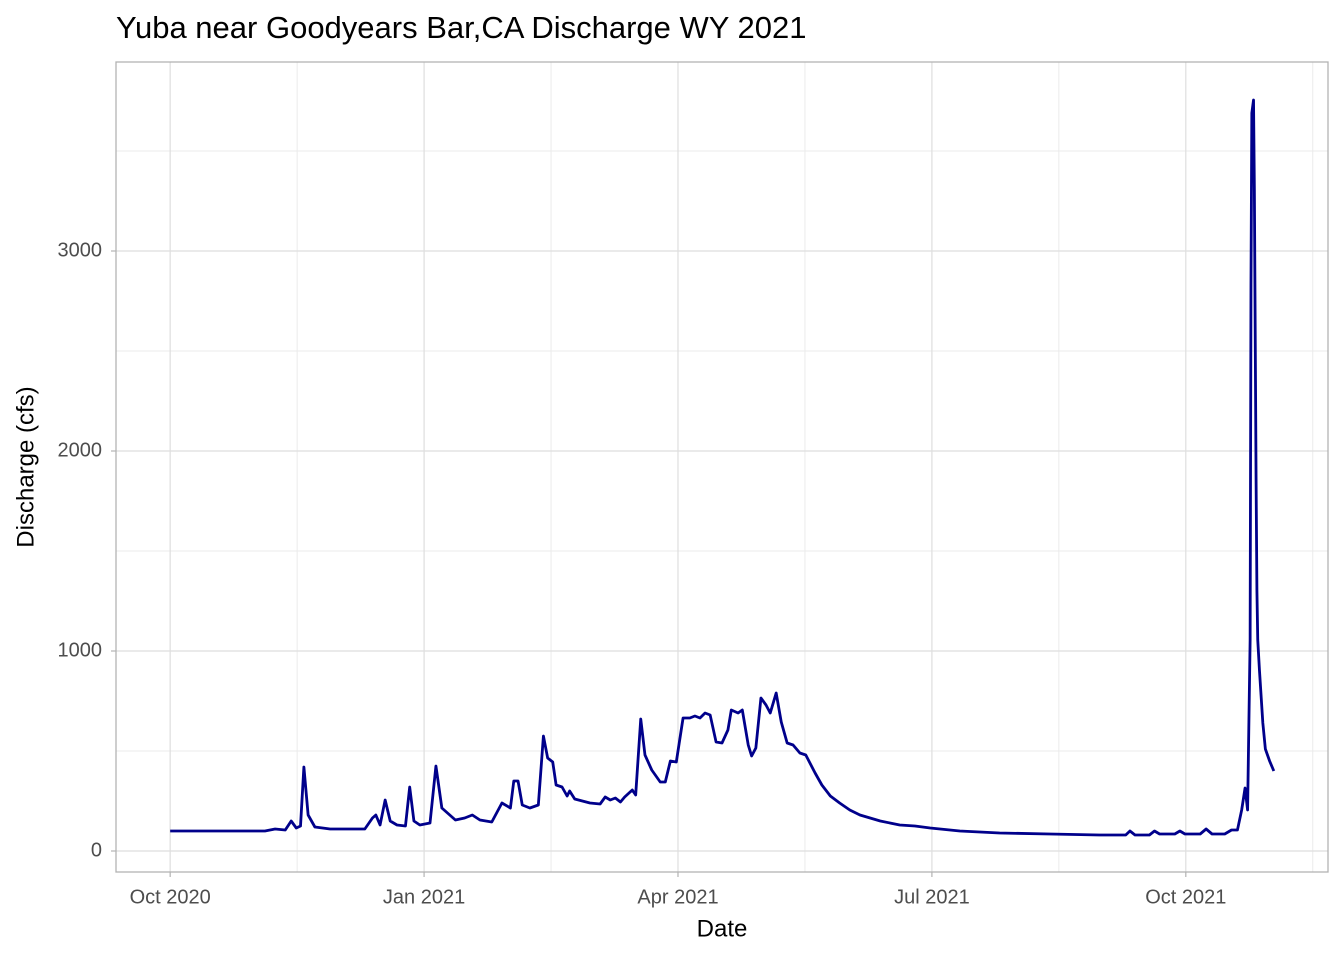 Image resolution: width=1344 pixels, height=965 pixels. I want to click on y-tick-label: 2000, so click(80, 450).